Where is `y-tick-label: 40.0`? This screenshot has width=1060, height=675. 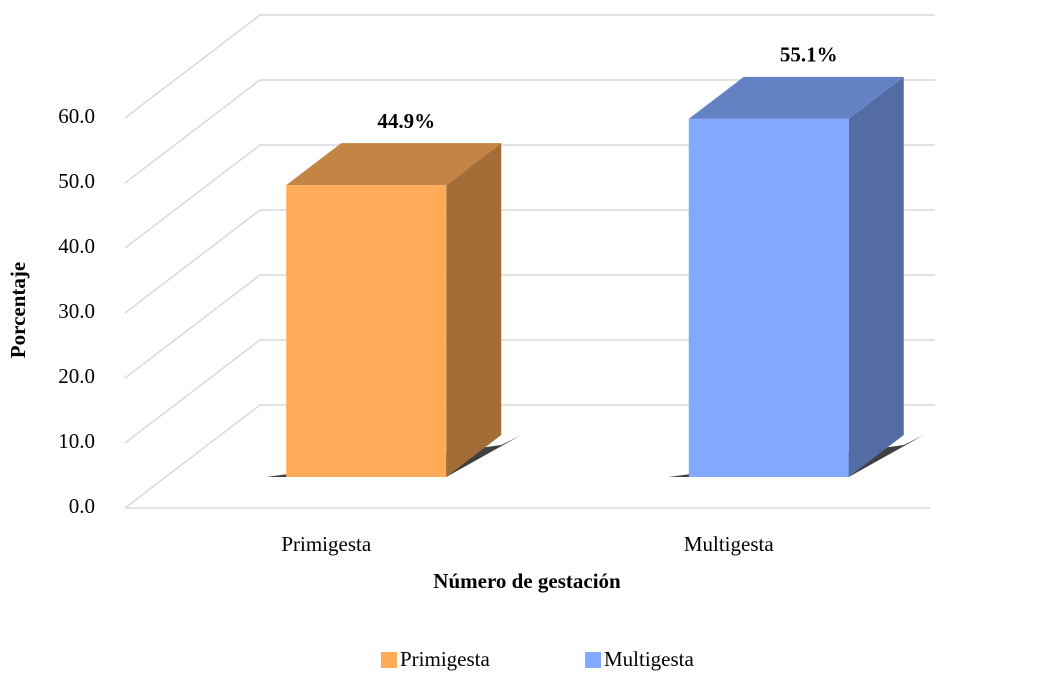 y-tick-label: 40.0 is located at coordinates (76, 246).